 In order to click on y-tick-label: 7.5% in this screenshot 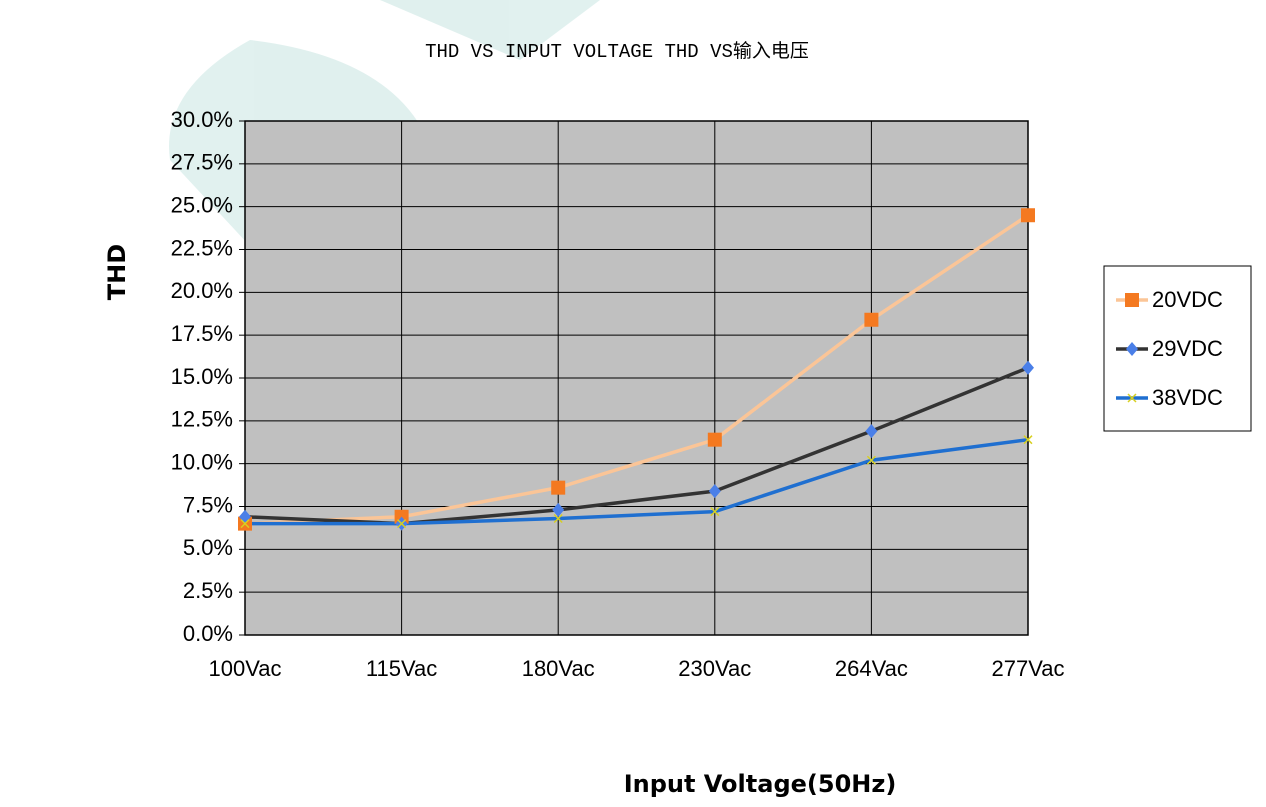, I will do `click(208, 504)`.